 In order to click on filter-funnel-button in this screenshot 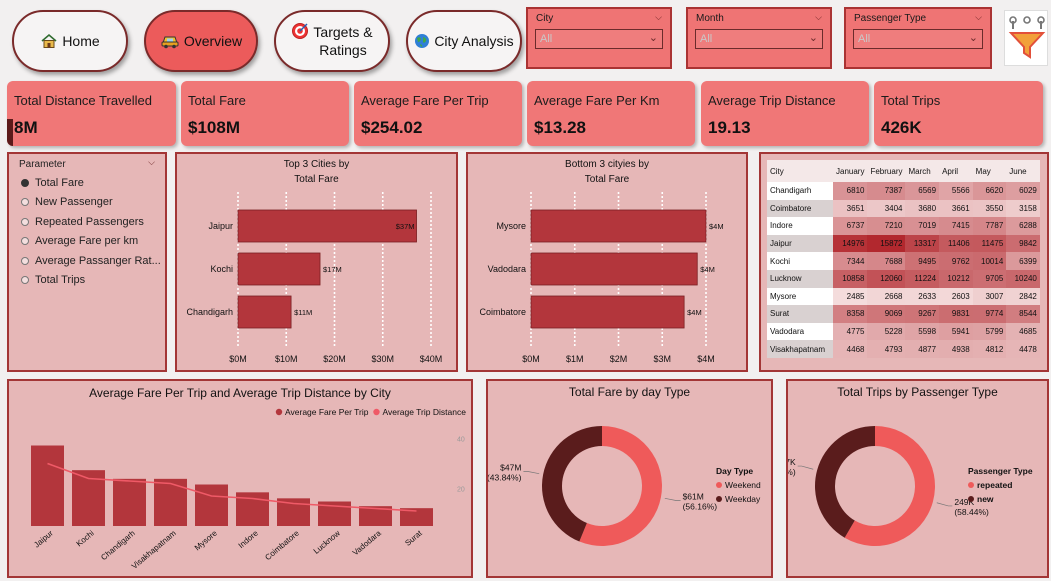, I will do `click(1026, 38)`.